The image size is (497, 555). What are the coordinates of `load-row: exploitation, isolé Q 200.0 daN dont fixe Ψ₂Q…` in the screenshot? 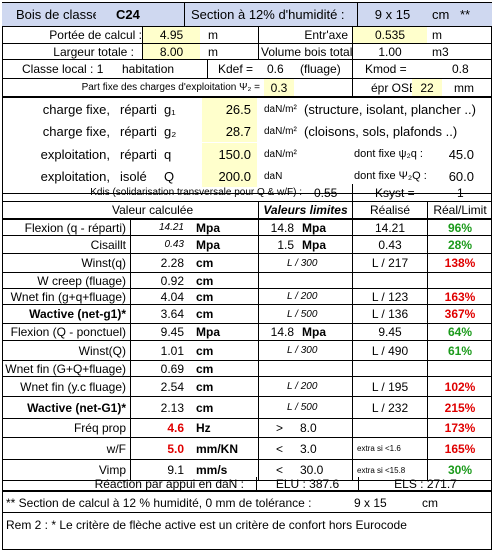 It's located at (247, 176).